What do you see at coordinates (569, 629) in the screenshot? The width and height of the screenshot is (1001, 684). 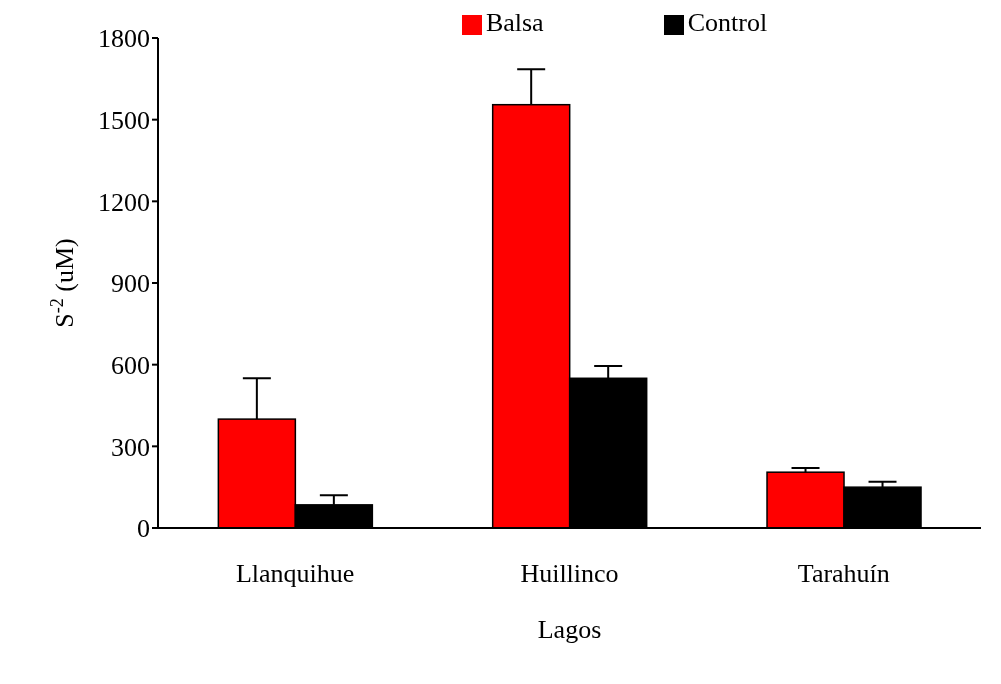 I see `x-axis-title: Lagos` at bounding box center [569, 629].